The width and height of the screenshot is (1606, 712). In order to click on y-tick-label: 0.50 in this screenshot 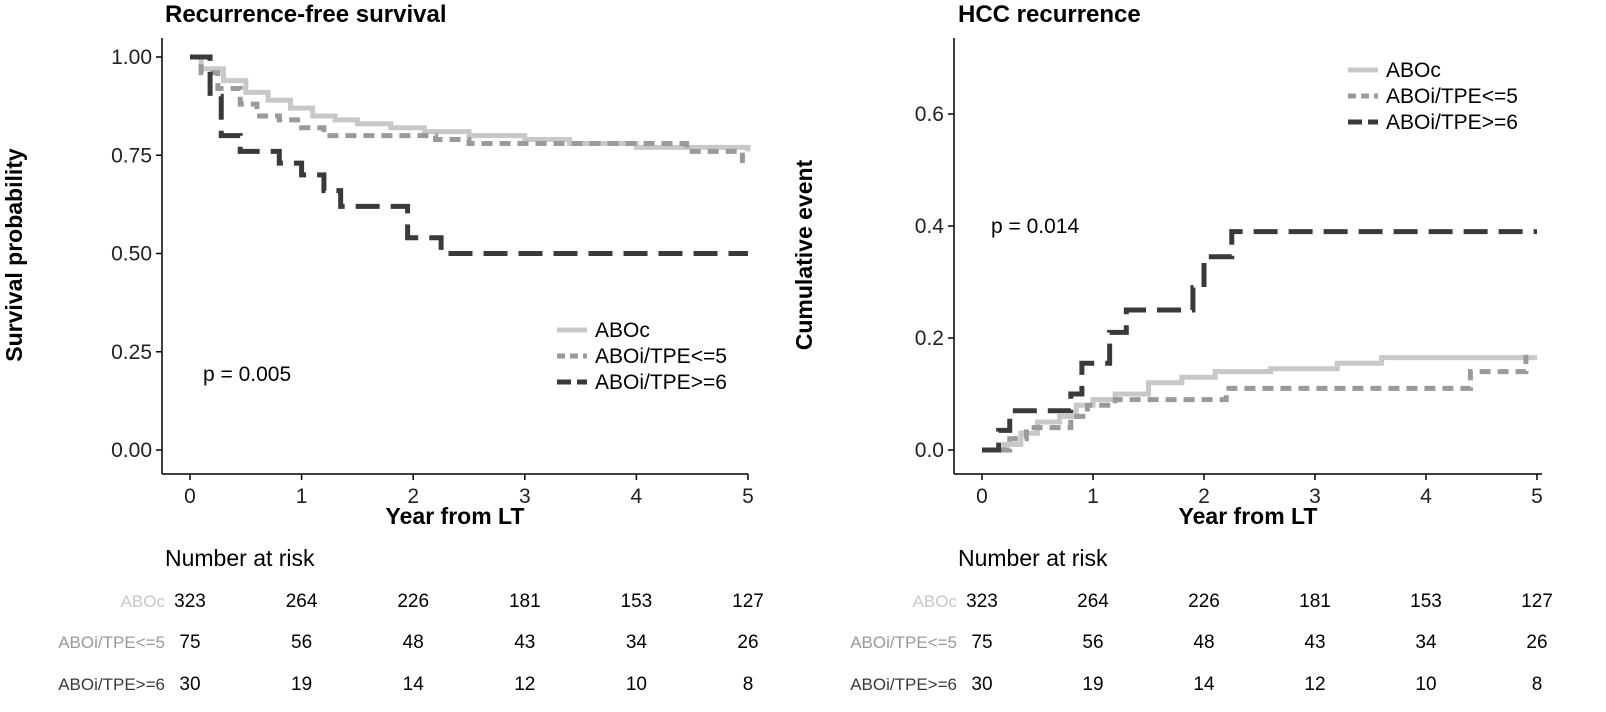, I will do `click(131, 254)`.